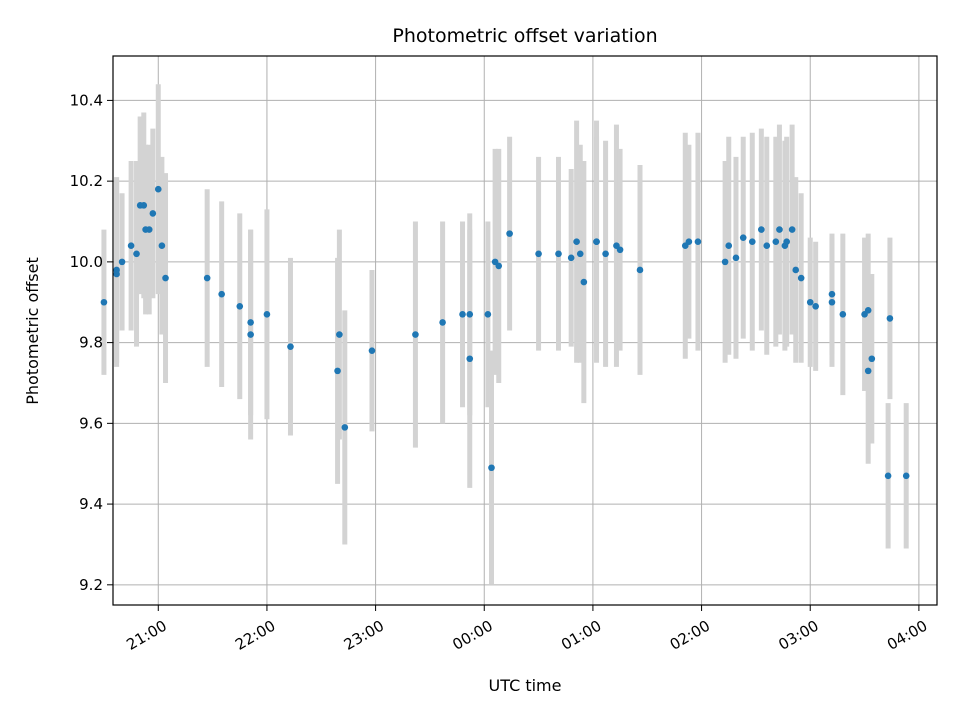 The width and height of the screenshot is (960, 720). I want to click on y-tick-label: 10.4, so click(86, 100).